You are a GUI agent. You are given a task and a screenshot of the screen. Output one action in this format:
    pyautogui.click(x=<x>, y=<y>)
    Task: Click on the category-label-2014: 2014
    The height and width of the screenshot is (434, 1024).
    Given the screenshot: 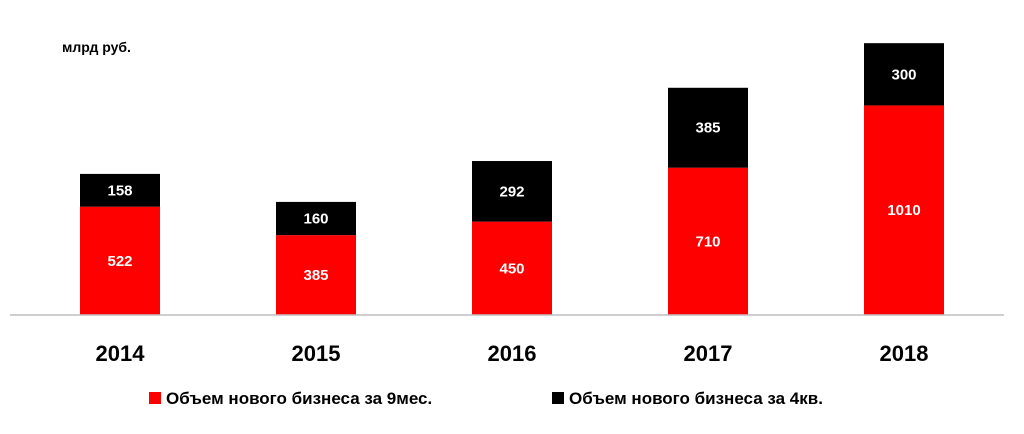 What is the action you would take?
    pyautogui.click(x=121, y=353)
    